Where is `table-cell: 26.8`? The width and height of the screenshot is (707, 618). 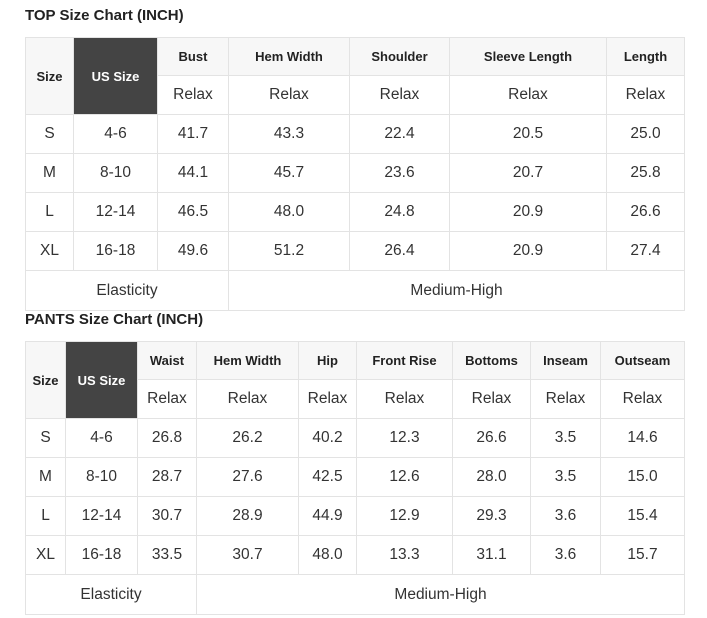 table-cell: 26.8 is located at coordinates (167, 438).